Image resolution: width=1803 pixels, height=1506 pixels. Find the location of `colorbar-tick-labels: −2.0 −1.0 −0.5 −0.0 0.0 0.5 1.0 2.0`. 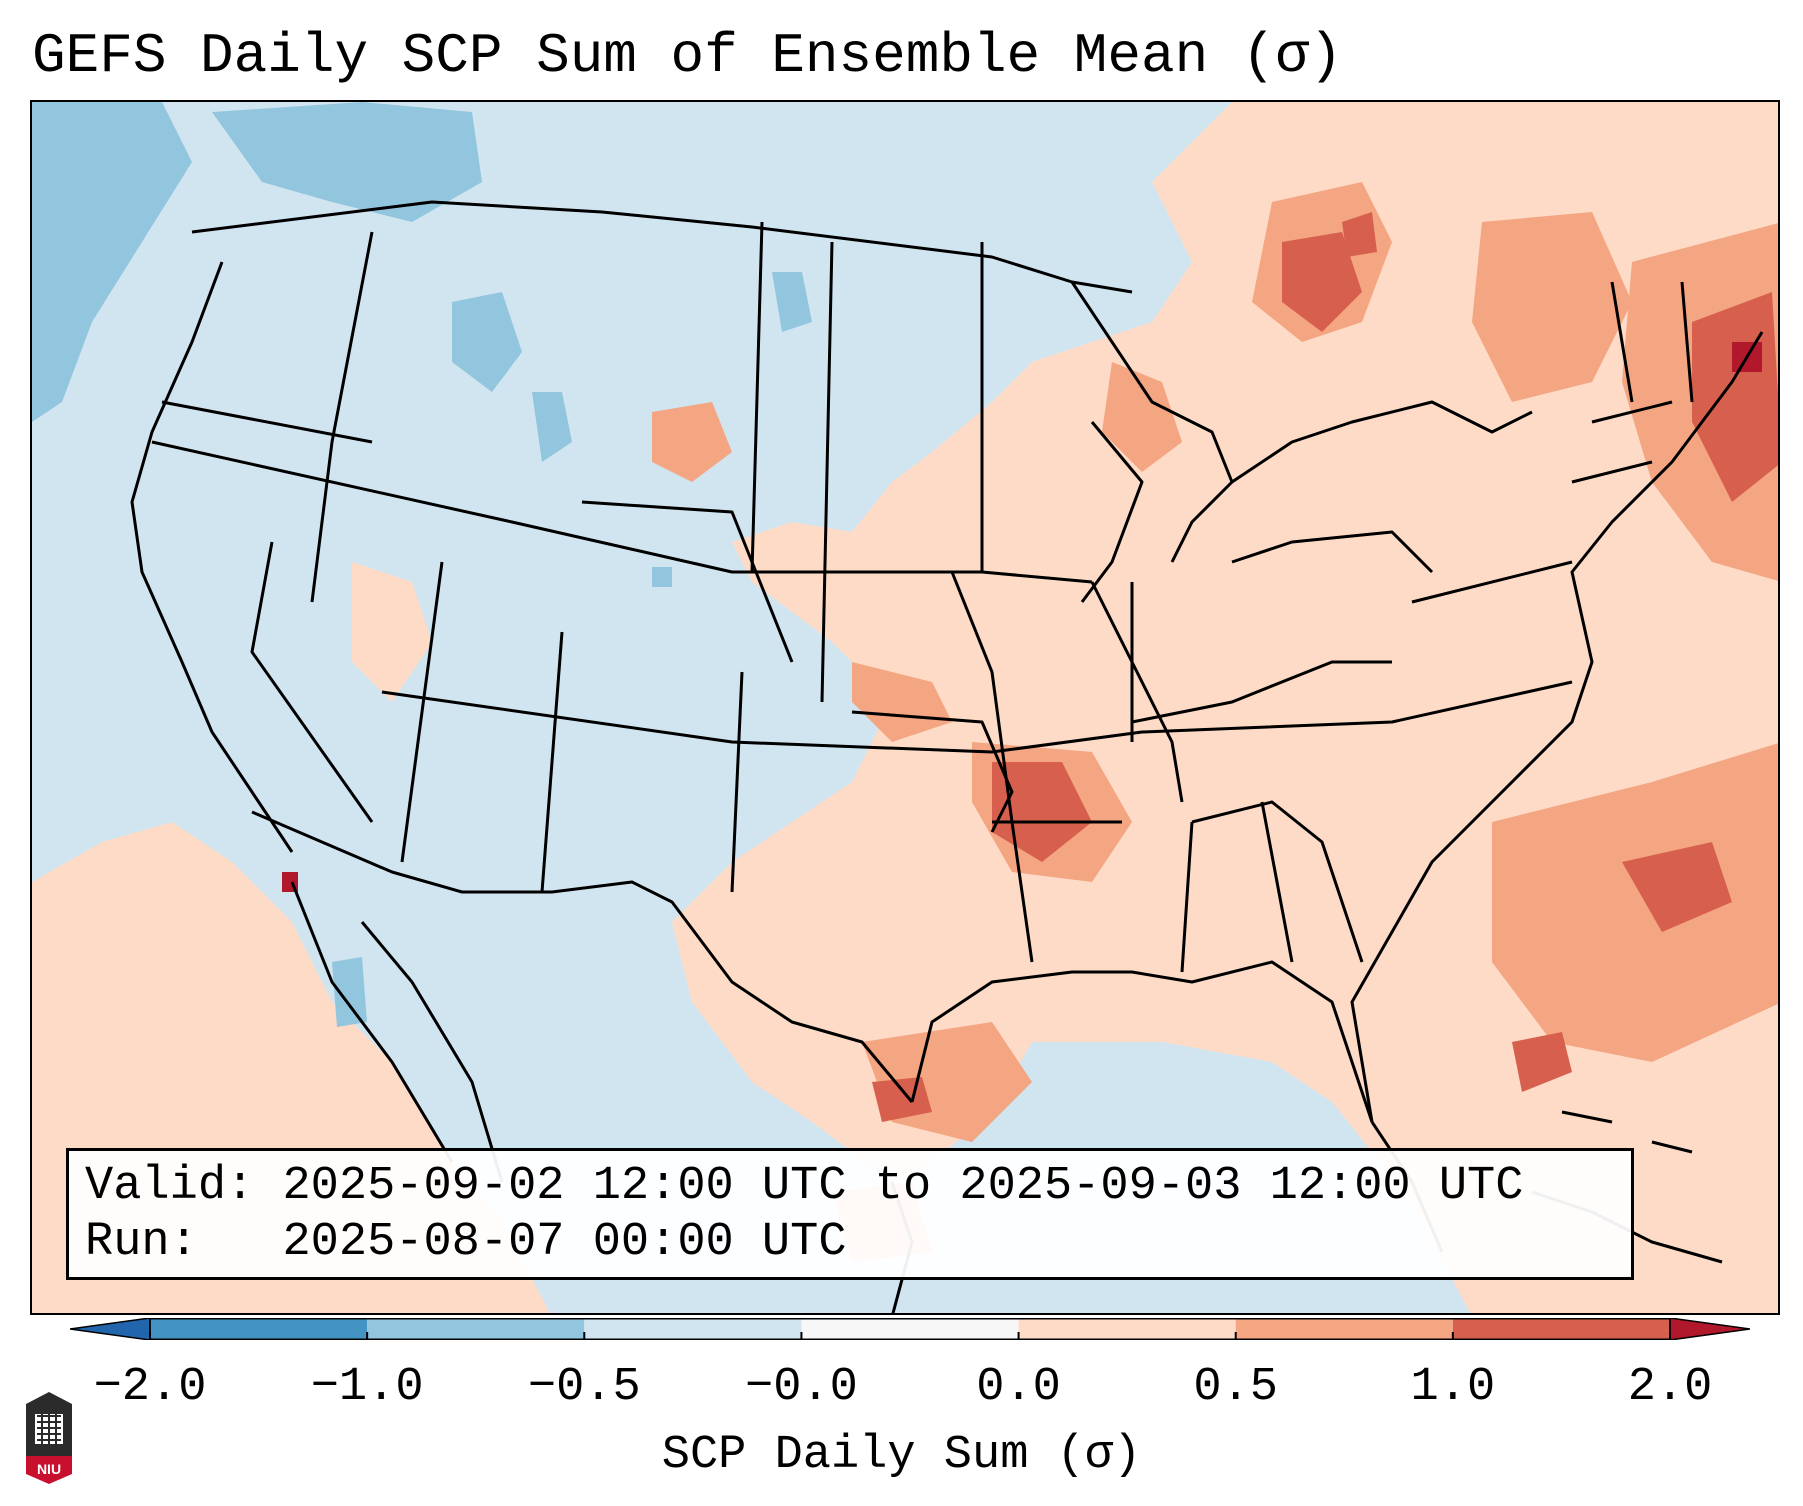

colorbar-tick-labels: −2.0 −1.0 −0.5 −0.0 0.0 0.5 1.0 2.0 is located at coordinates (901, 1390).